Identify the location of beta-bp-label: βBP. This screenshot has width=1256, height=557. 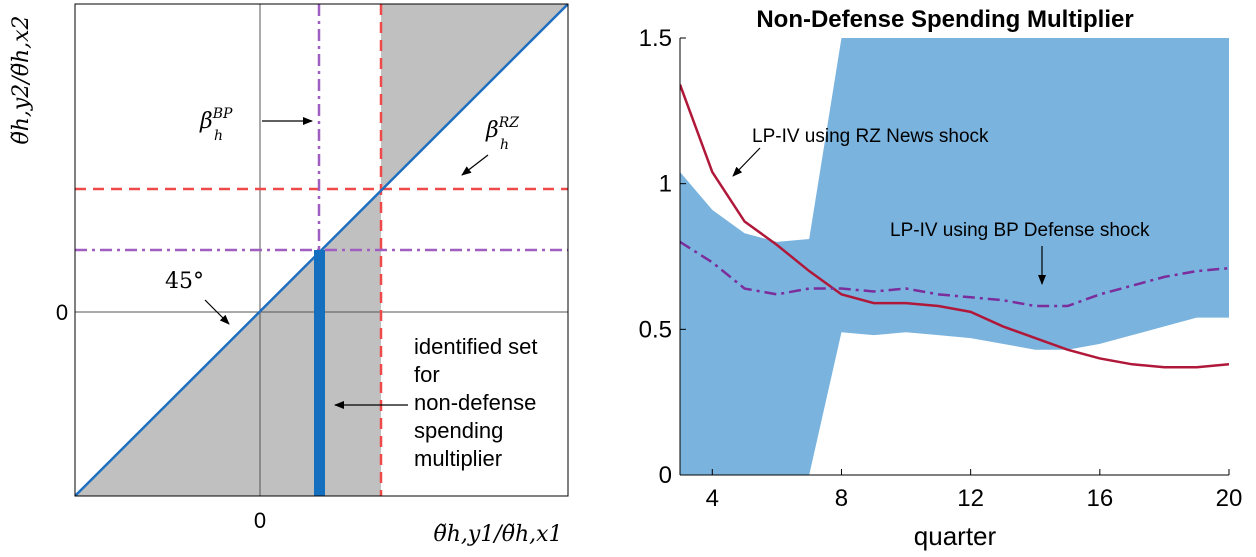
(216, 120).